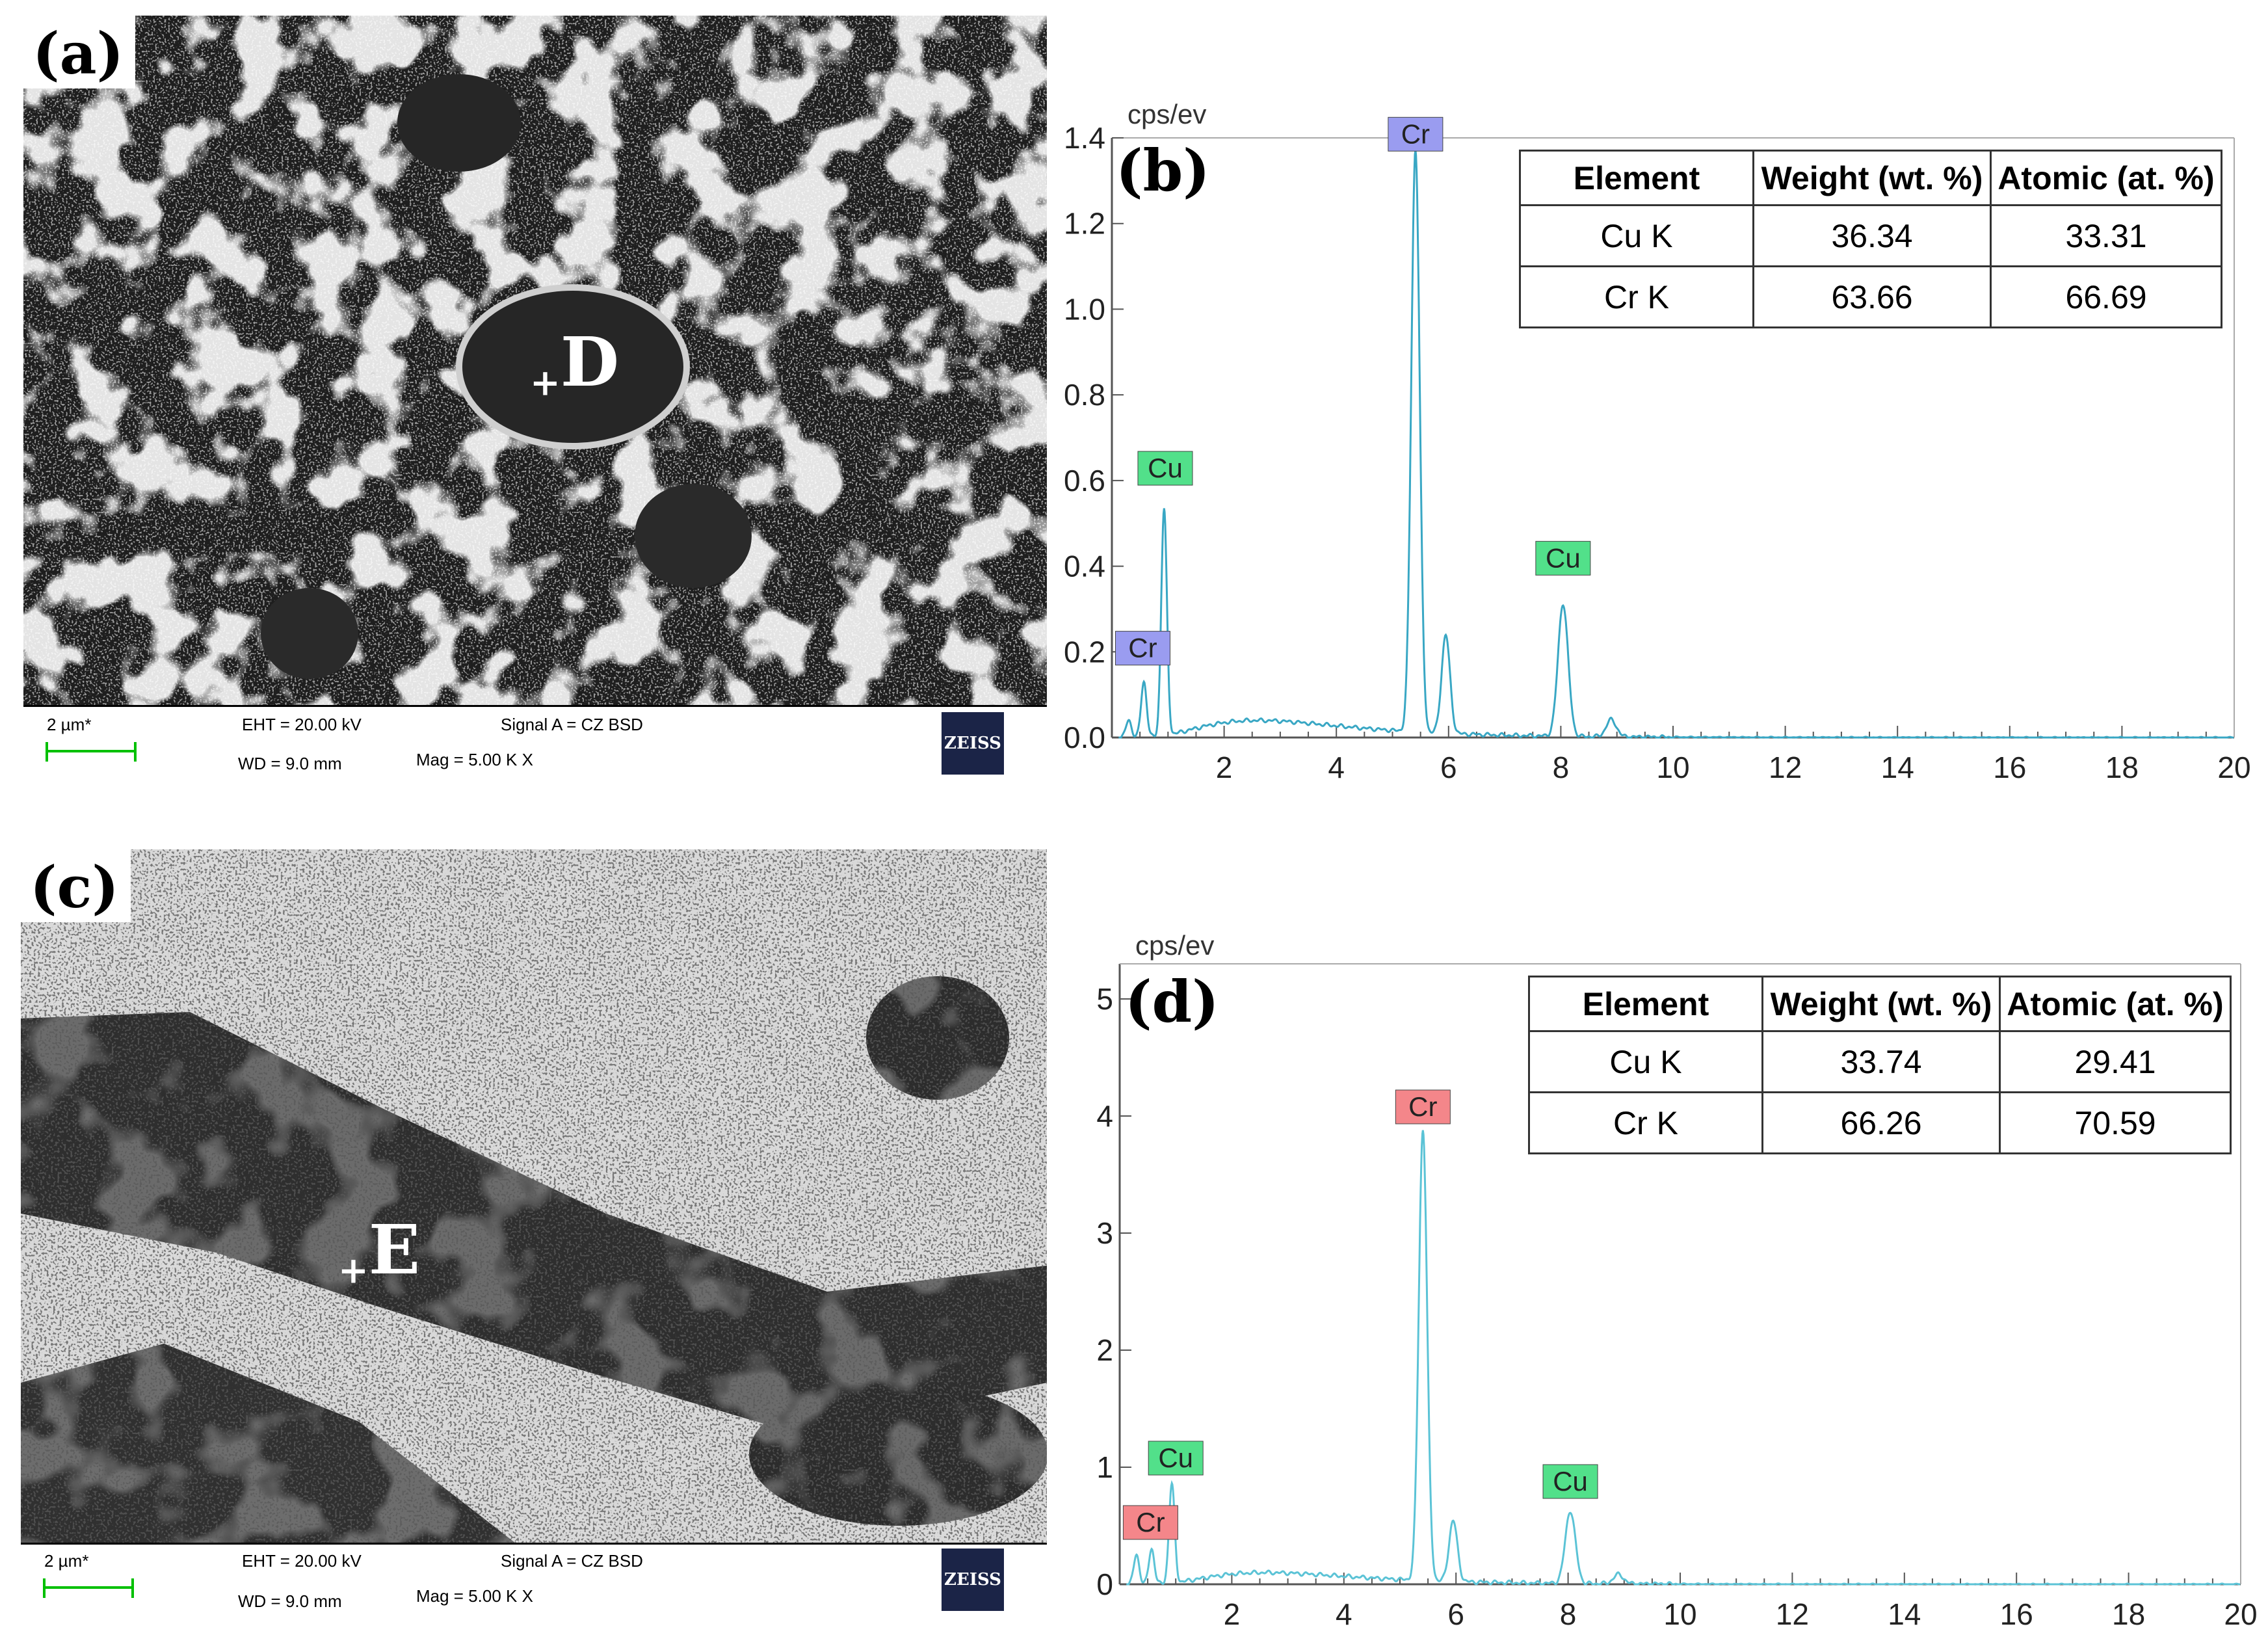  I want to click on y-tick-label: 0.4, so click(1084, 566).